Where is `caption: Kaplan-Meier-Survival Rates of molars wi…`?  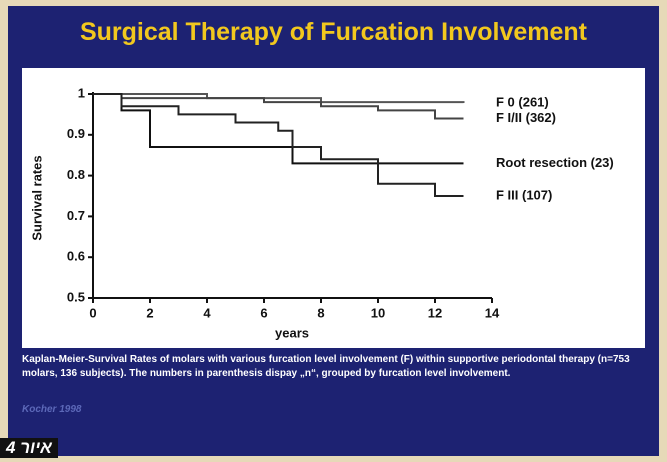 caption: Kaplan-Meier-Survival Rates of molars wi… is located at coordinates (326, 366).